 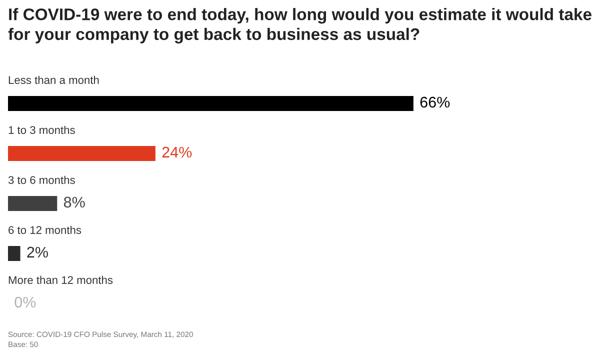 I want to click on data-label: 24%, so click(x=177, y=152).